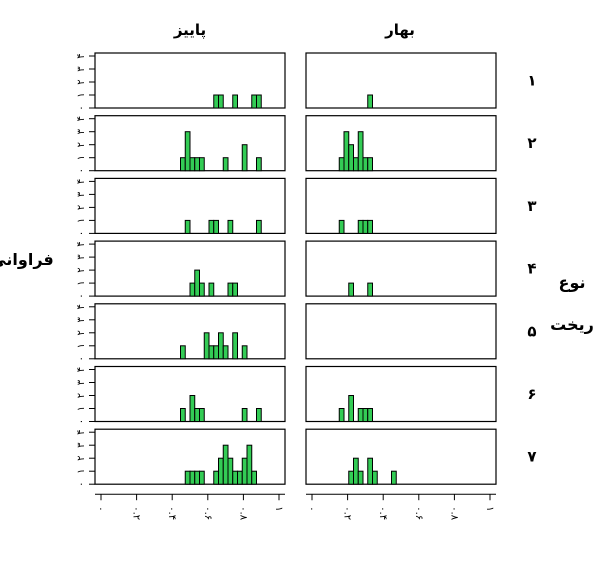  Describe the element at coordinates (531, 81) in the screenshot. I see `row-label-1: ۱` at that location.